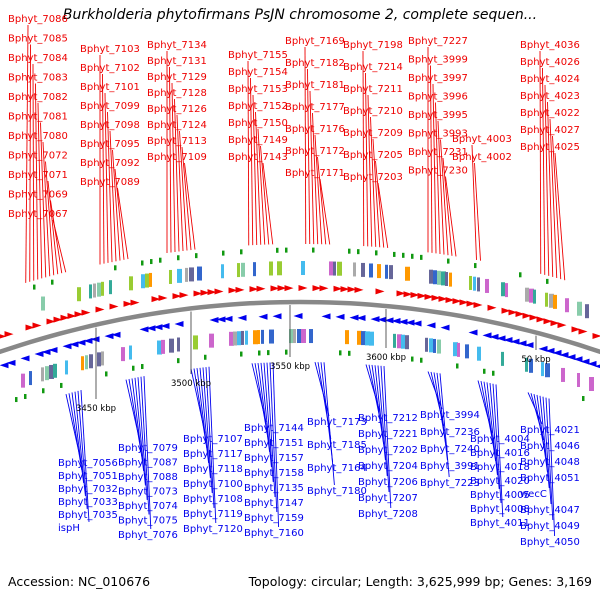 This screenshot has height=600, width=600. What do you see at coordinates (500, 481) in the screenshot?
I see `reverse-gene-label: Bphyt_4020` at bounding box center [500, 481].